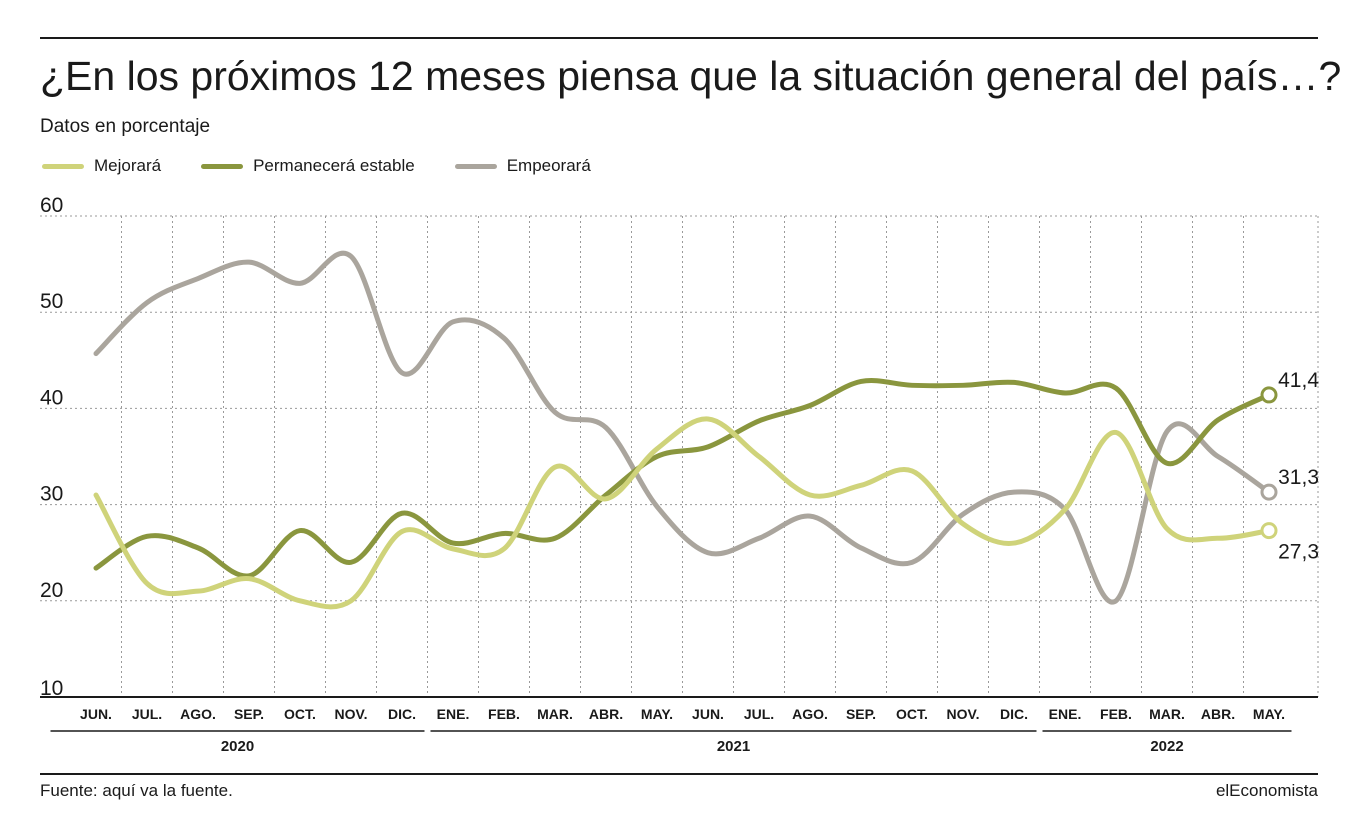  I want to click on chart-subtitle: Datos en porcentaje, so click(125, 126).